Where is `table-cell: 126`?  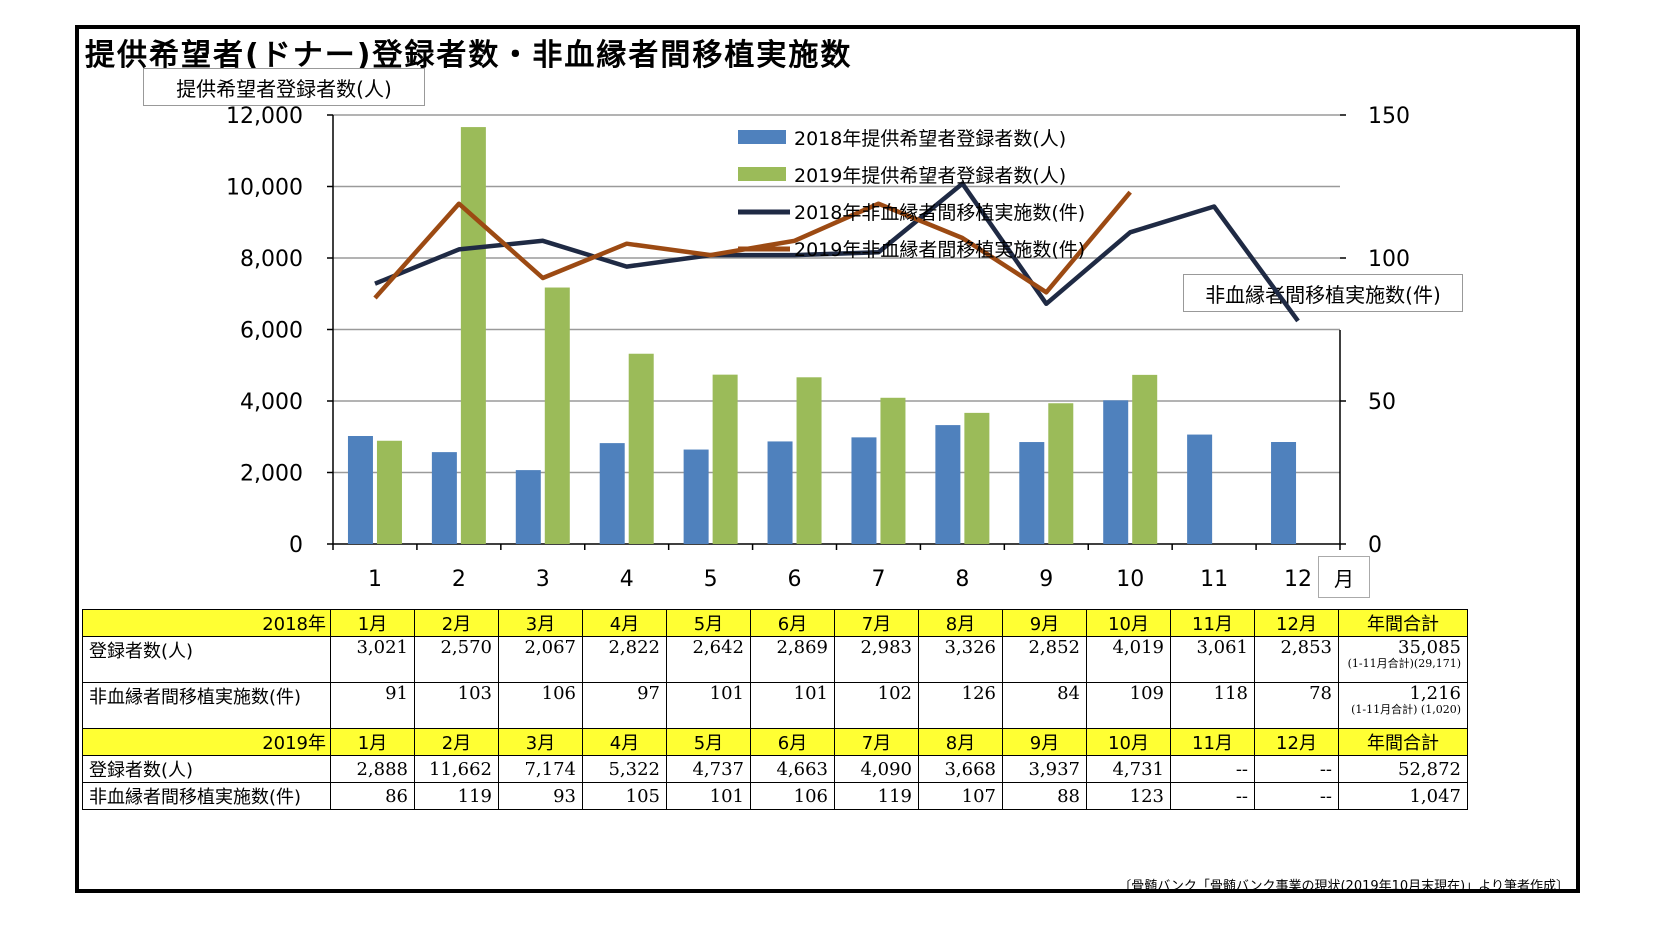 table-cell: 126 is located at coordinates (960, 705).